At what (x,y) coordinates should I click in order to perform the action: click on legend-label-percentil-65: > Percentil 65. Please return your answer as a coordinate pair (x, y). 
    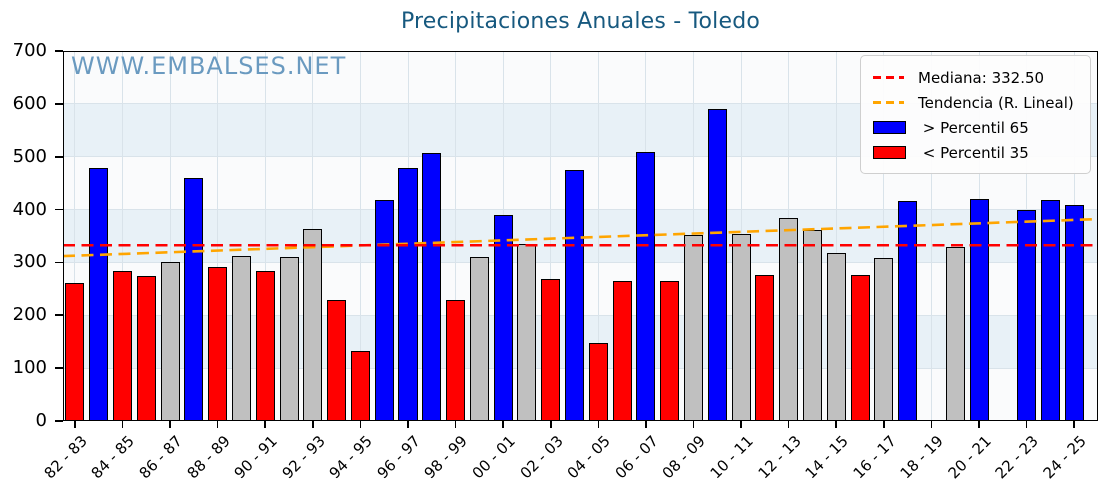
    Looking at the image, I should click on (973, 127).